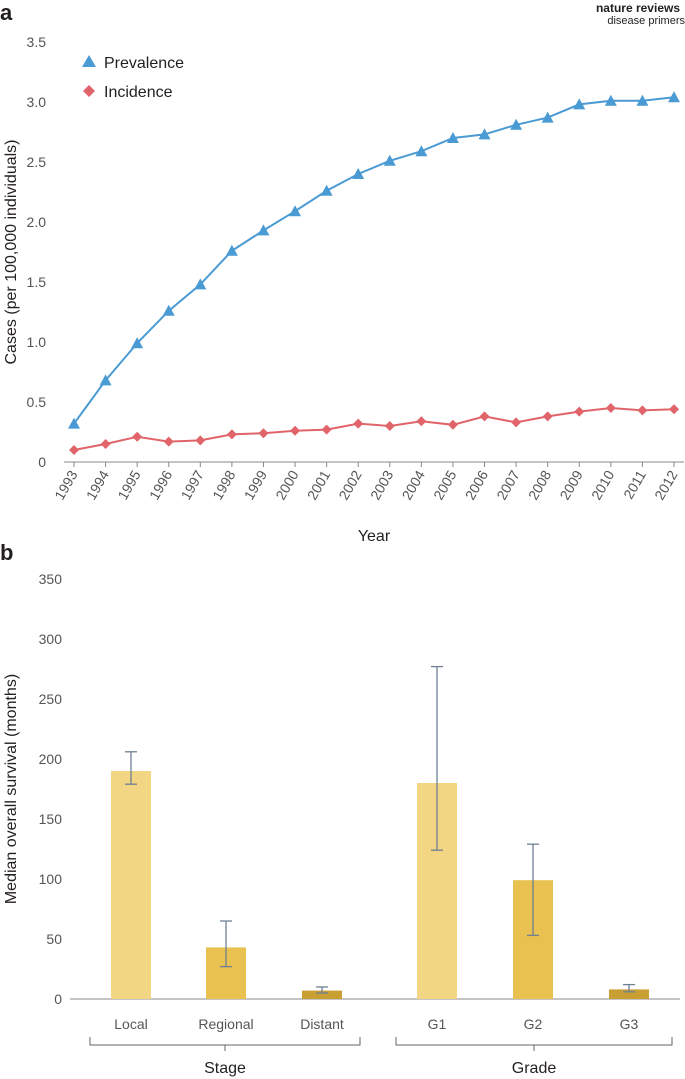  What do you see at coordinates (666, 484) in the screenshot?
I see `panel-a-x-tick: 2012` at bounding box center [666, 484].